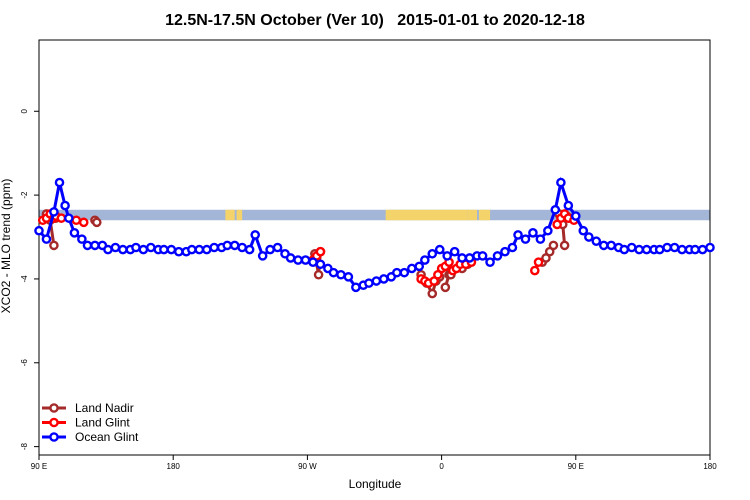  I want to click on x-tick-label: 0, so click(441, 466).